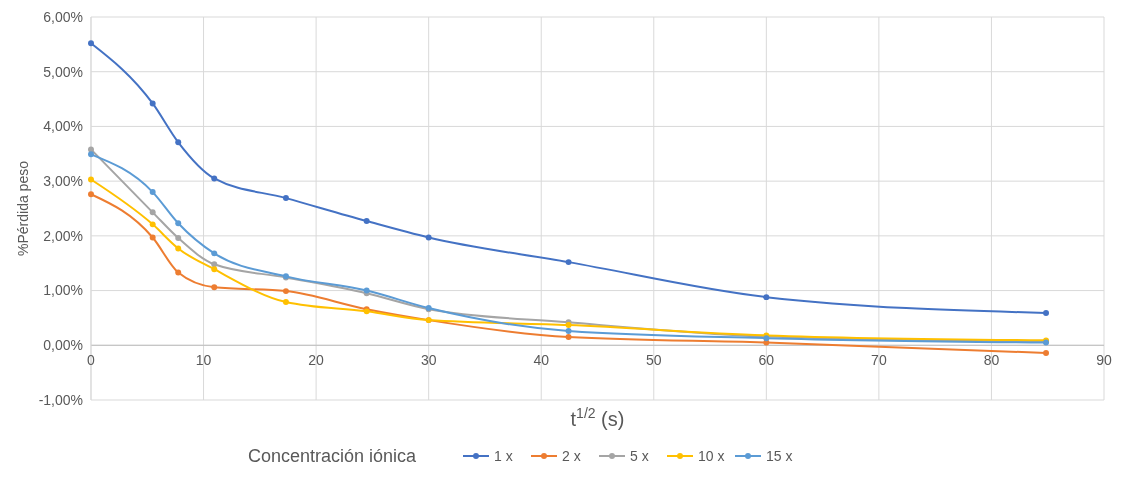 This screenshot has width=1121, height=477. What do you see at coordinates (60, 399) in the screenshot?
I see `y-tick-label: -1,00%` at bounding box center [60, 399].